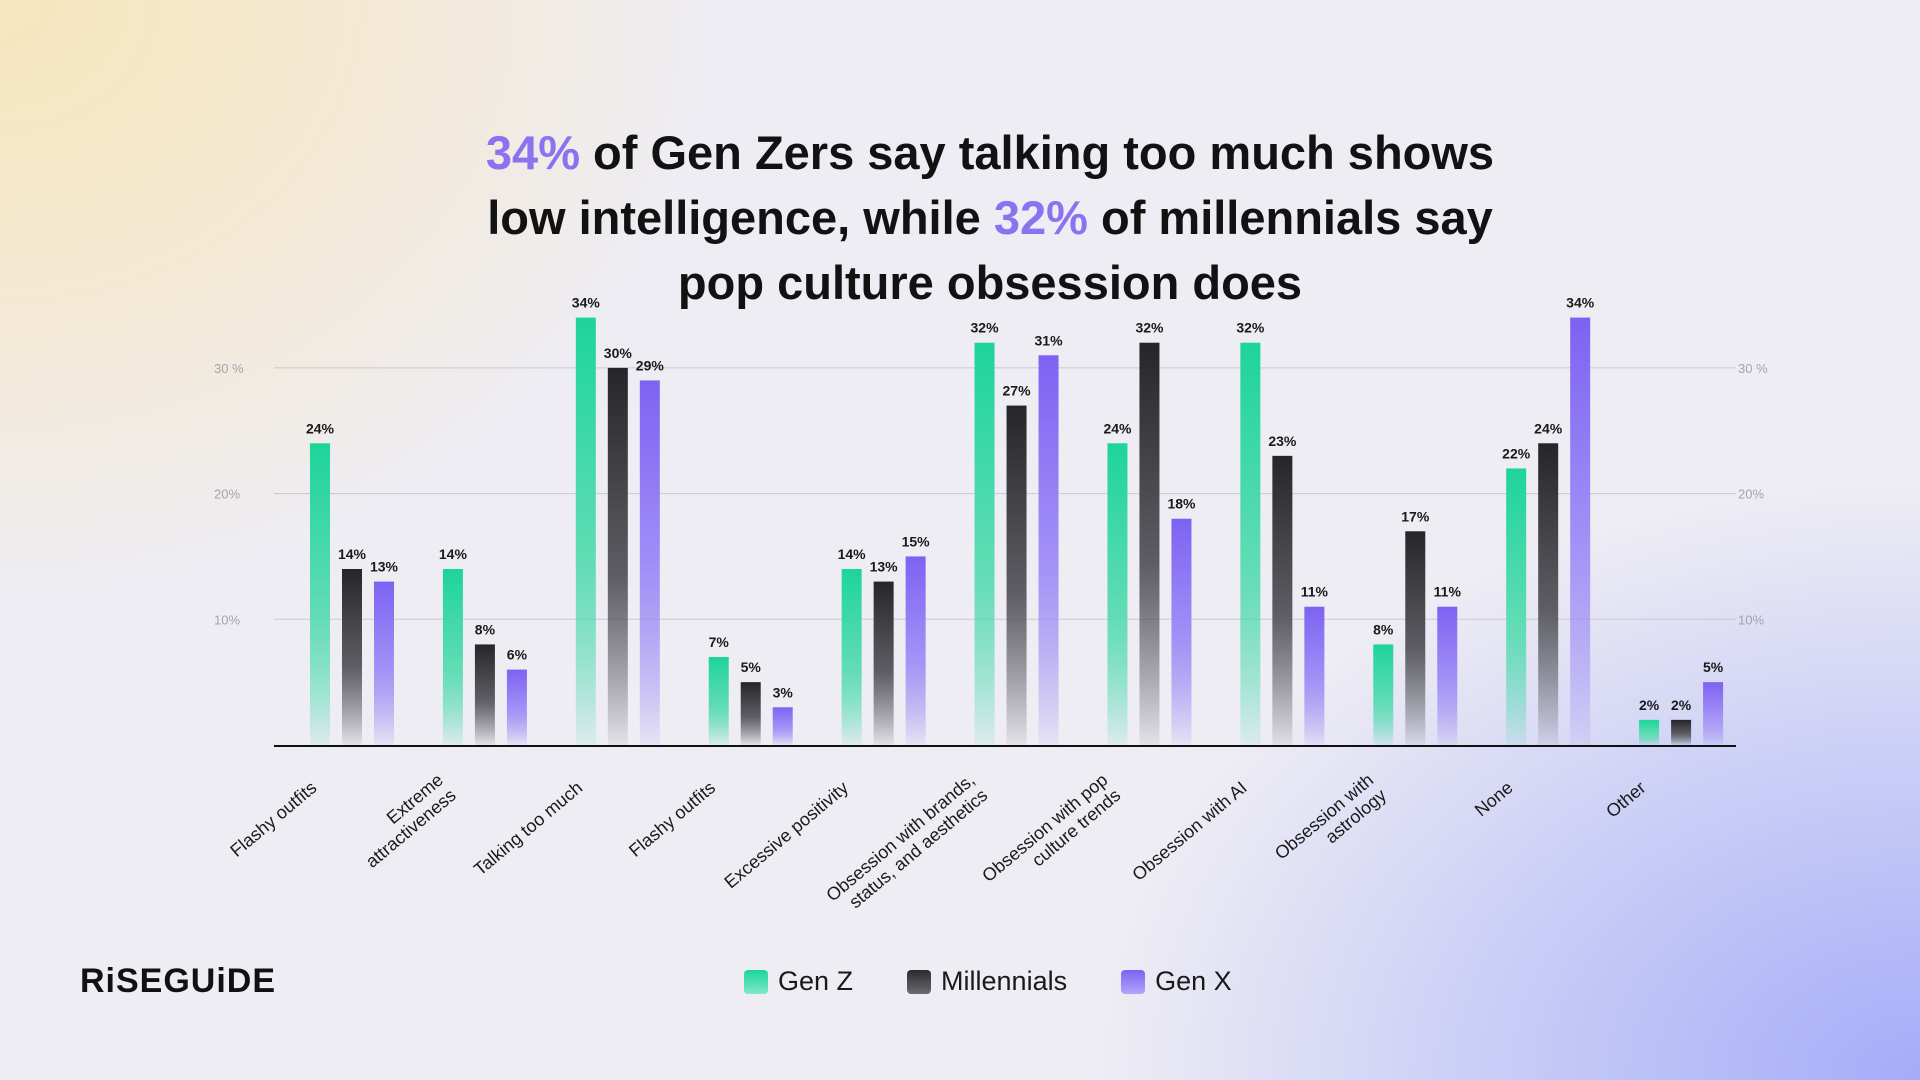  I want to click on category-label: Obsession with AI, so click(1189, 830).